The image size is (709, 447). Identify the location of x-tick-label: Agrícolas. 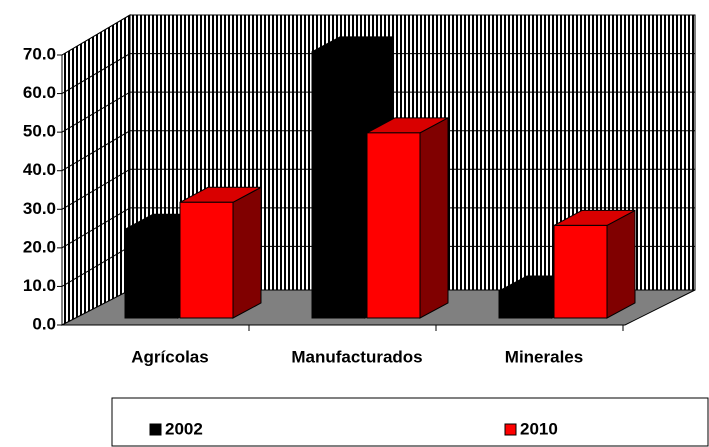
(169, 356).